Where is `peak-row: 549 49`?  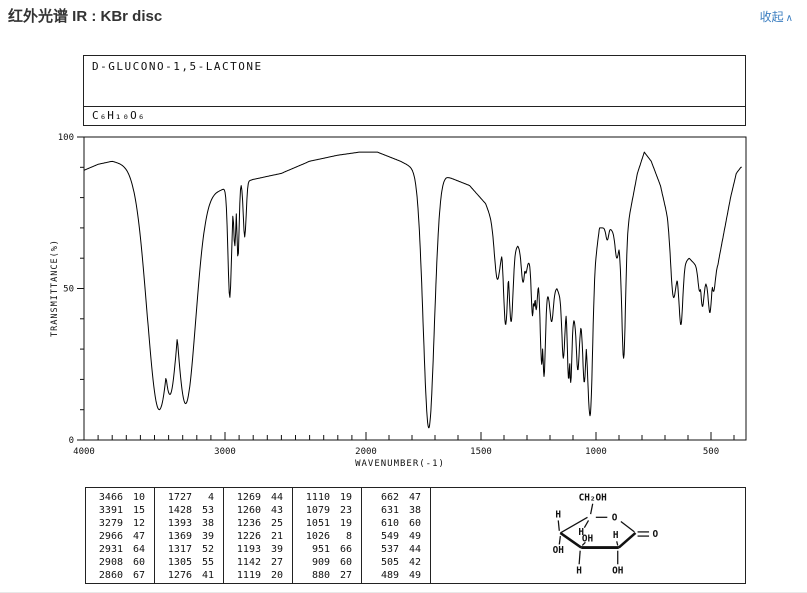 peak-row: 549 49 is located at coordinates (396, 536).